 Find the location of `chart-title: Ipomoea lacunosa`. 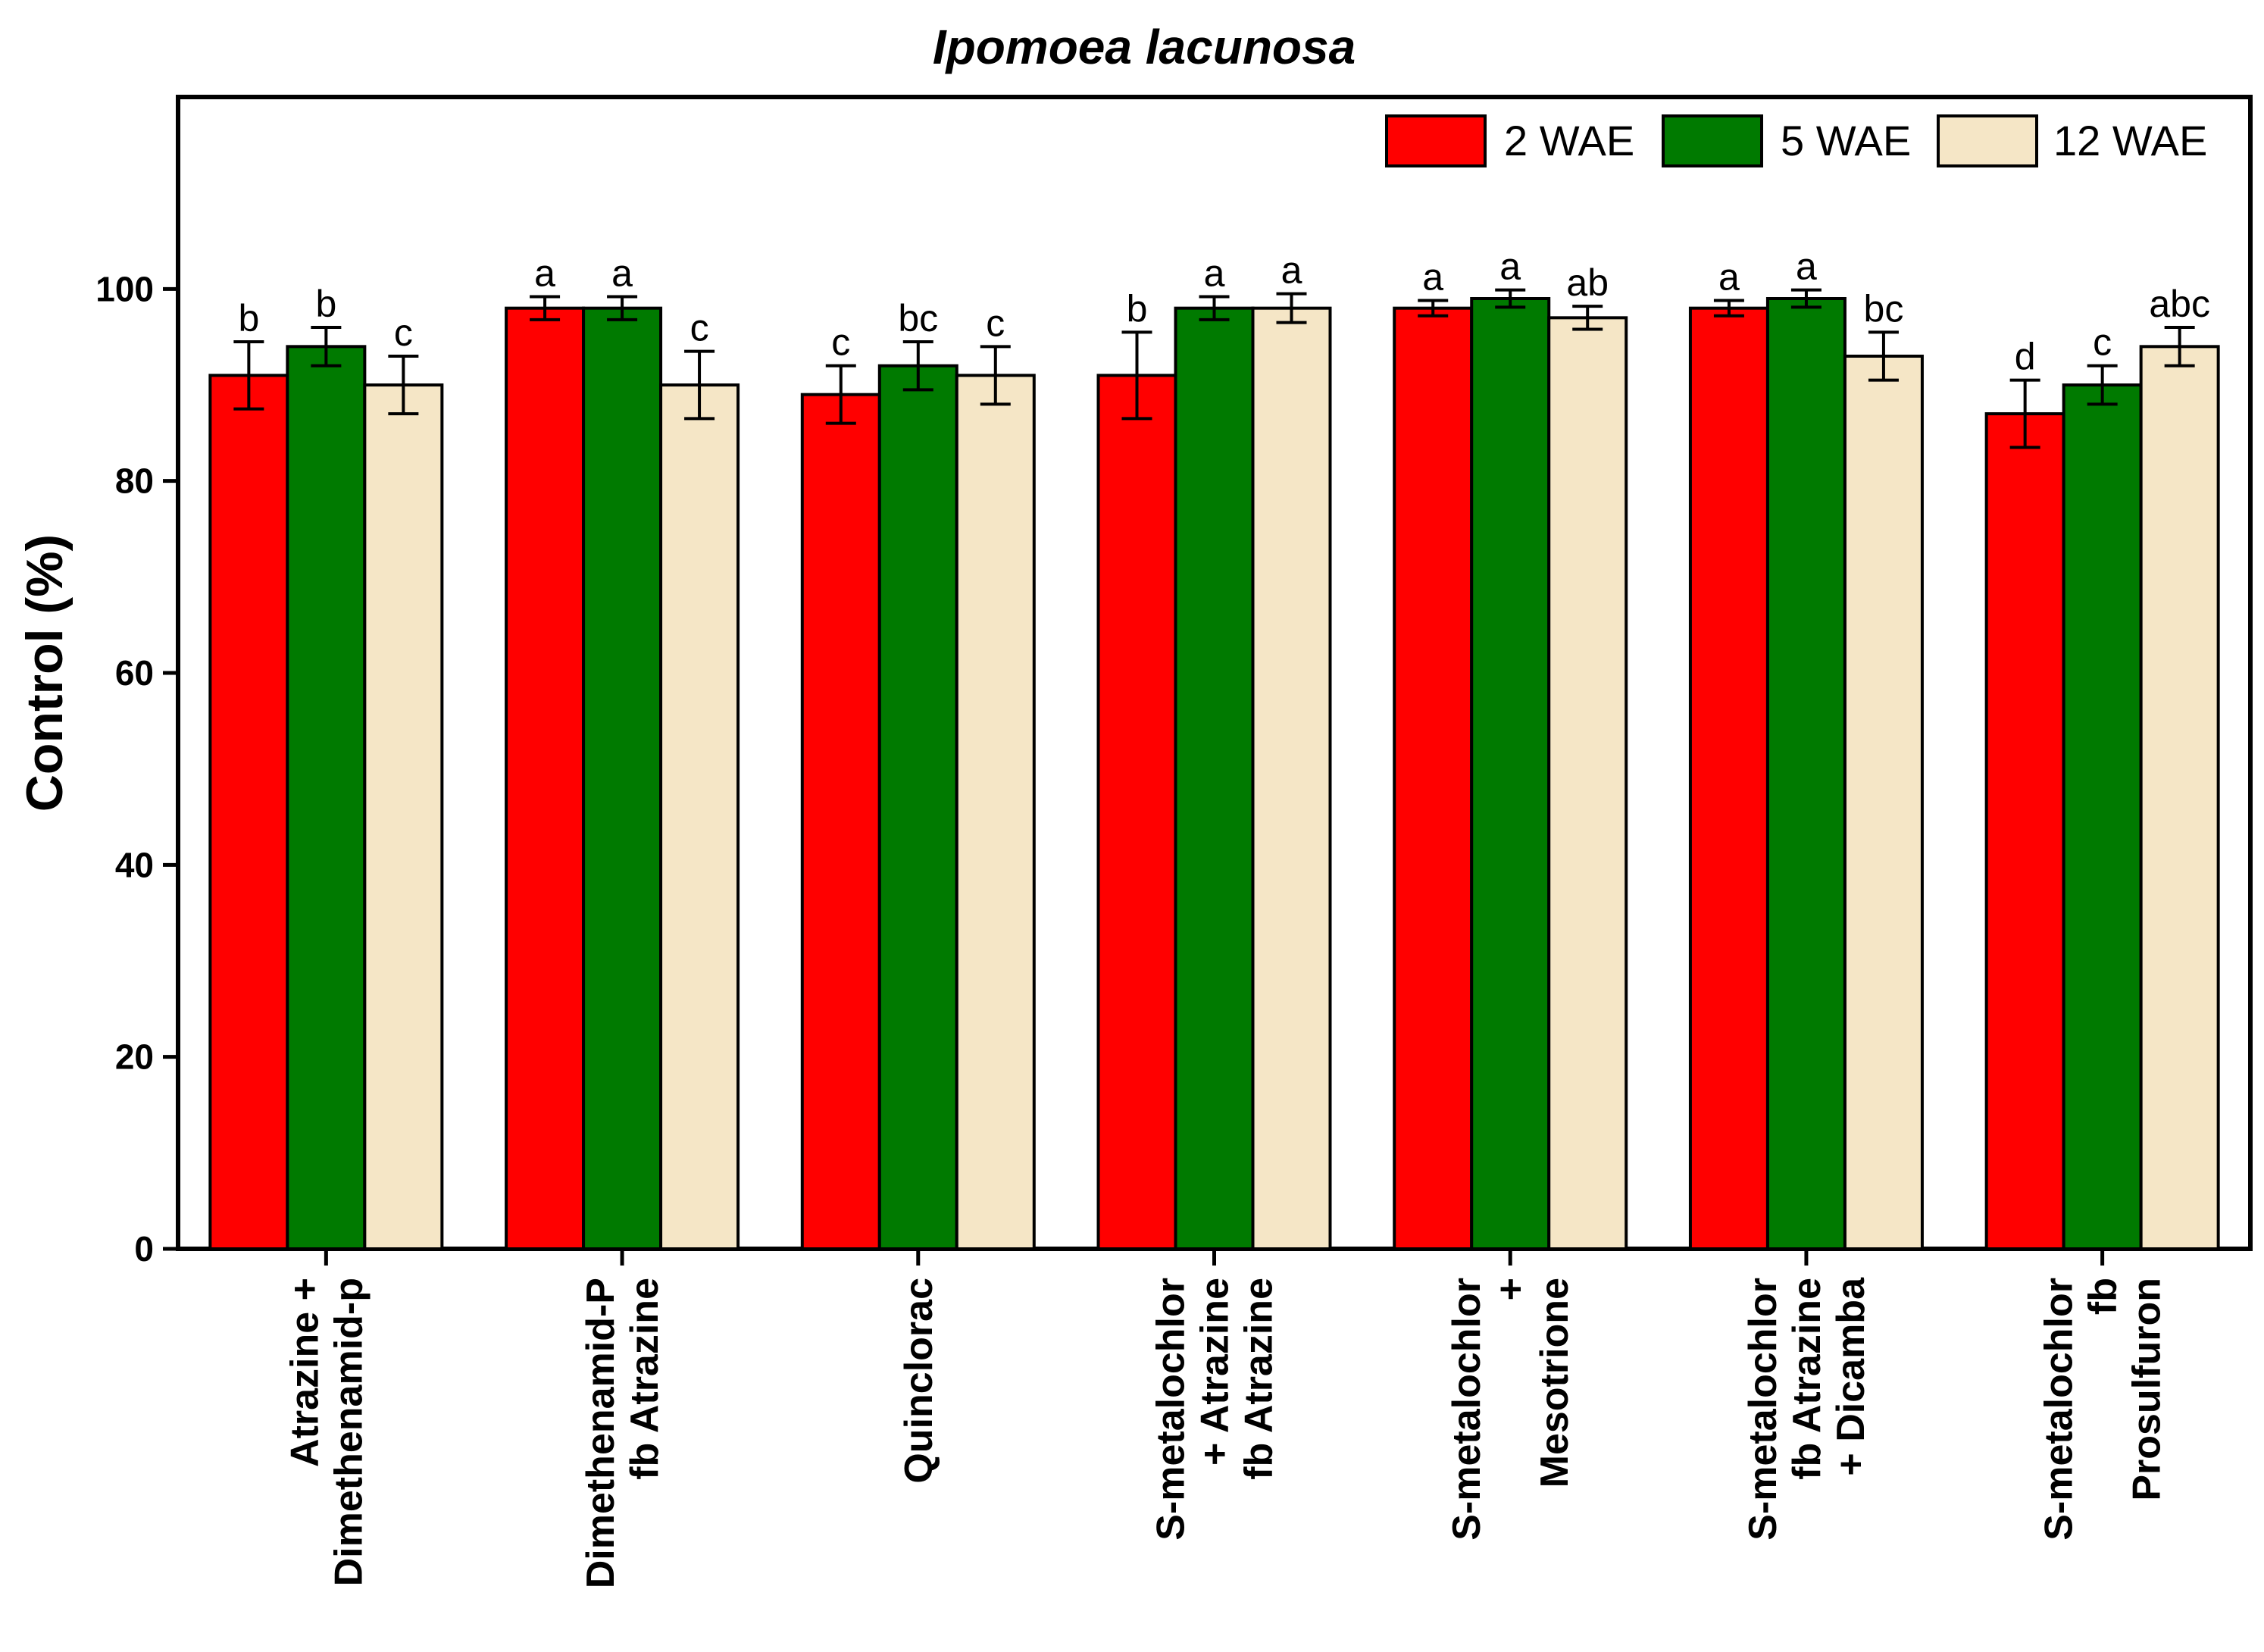

chart-title: Ipomoea lacunosa is located at coordinates (1144, 47).